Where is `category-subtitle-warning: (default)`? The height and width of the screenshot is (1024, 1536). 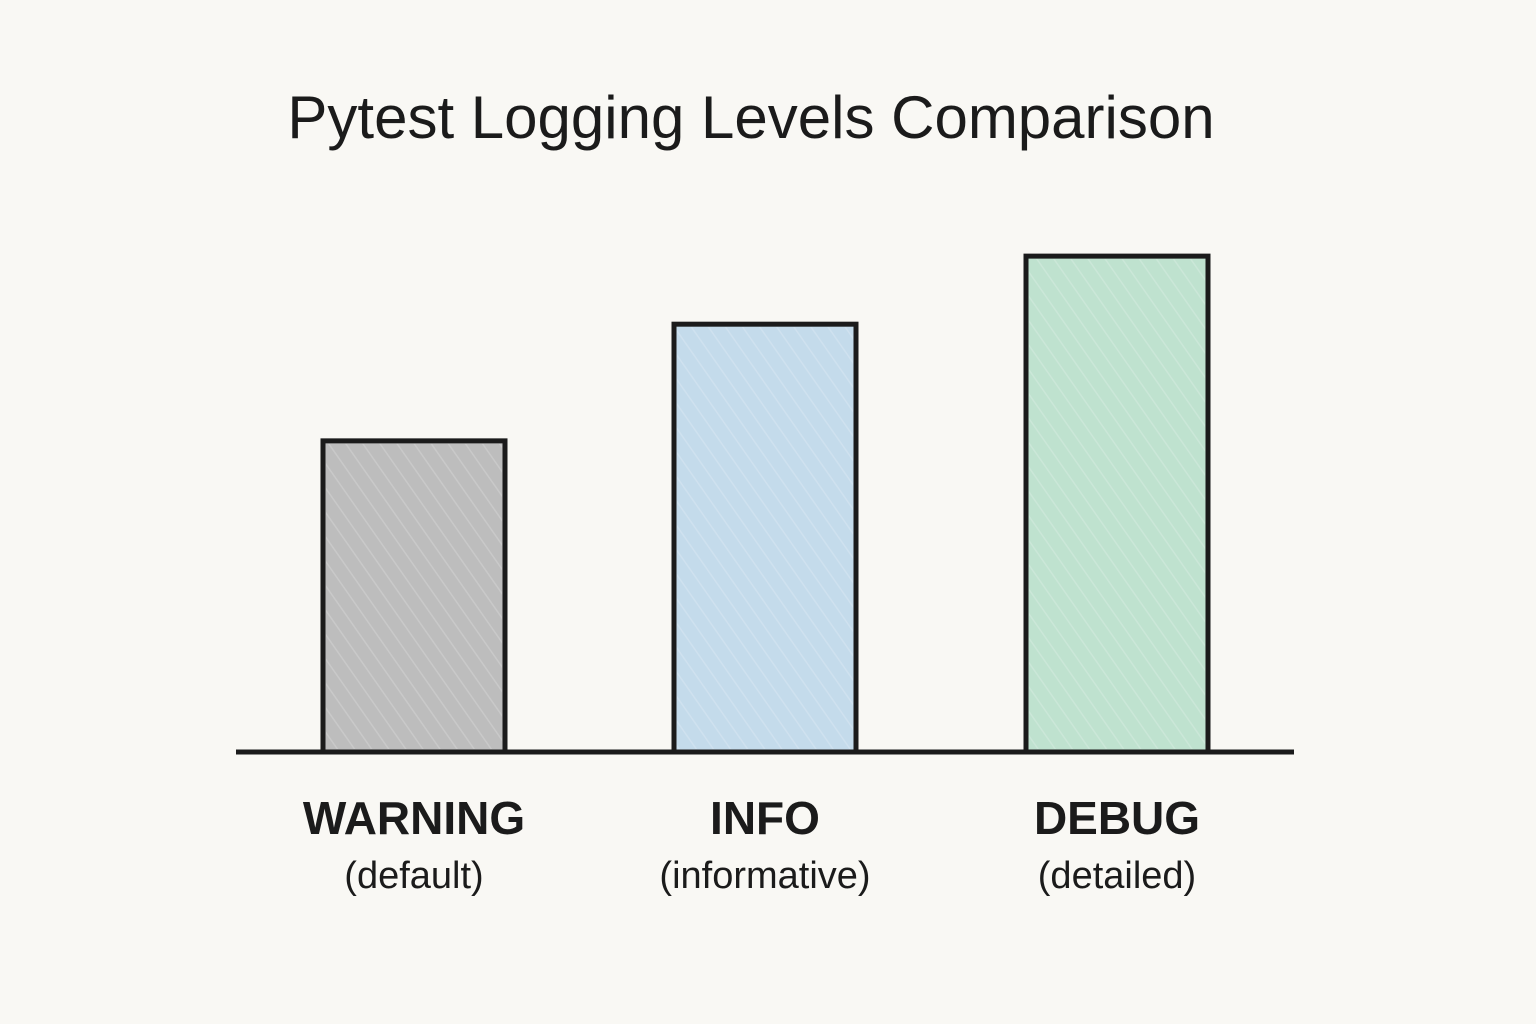
category-subtitle-warning: (default) is located at coordinates (413, 876).